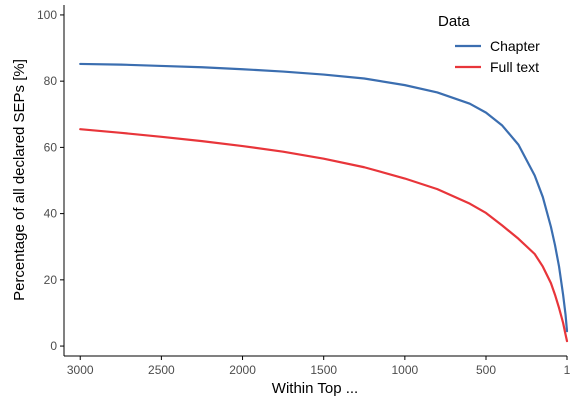  I want to click on x-tick-label: 3000, so click(80, 370).